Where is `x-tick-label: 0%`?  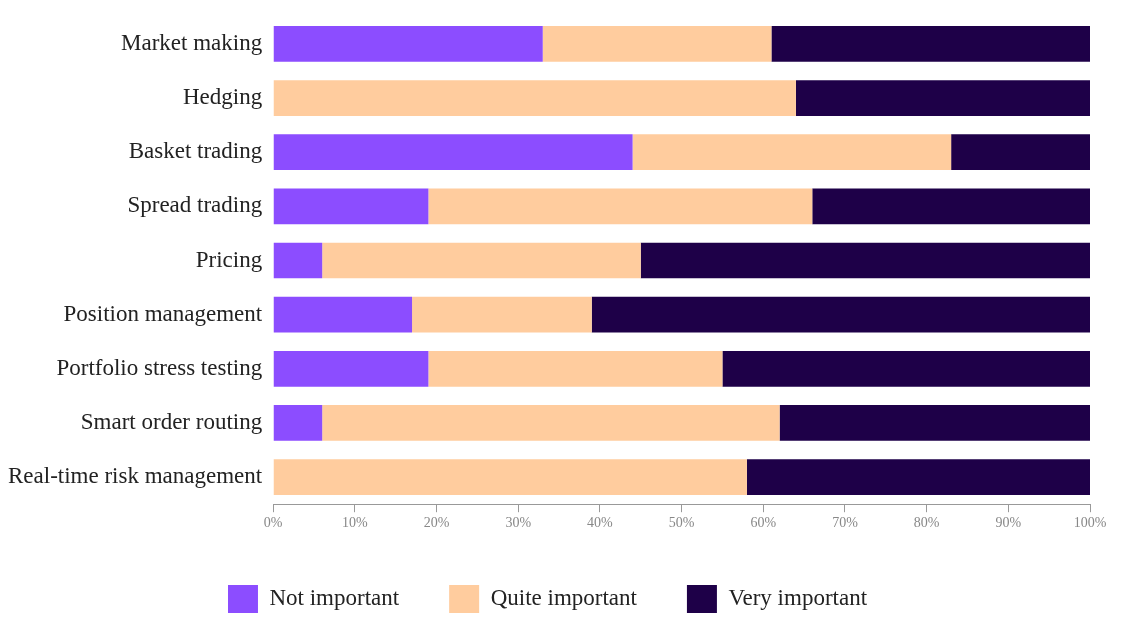 x-tick-label: 0% is located at coordinates (273, 523).